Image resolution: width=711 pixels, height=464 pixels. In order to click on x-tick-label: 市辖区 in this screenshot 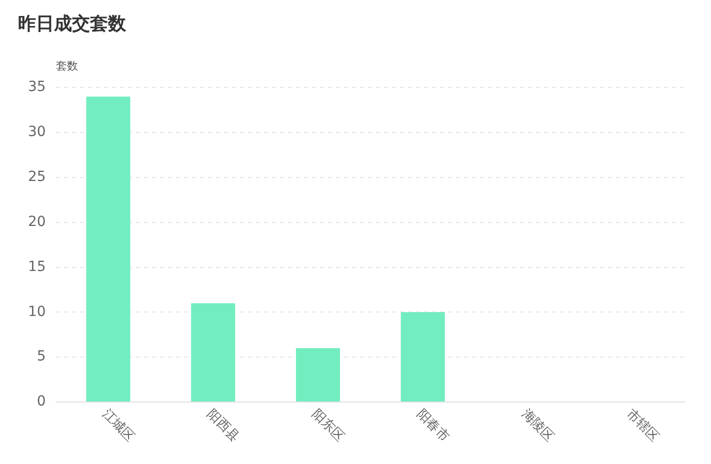, I will do `click(642, 425)`.